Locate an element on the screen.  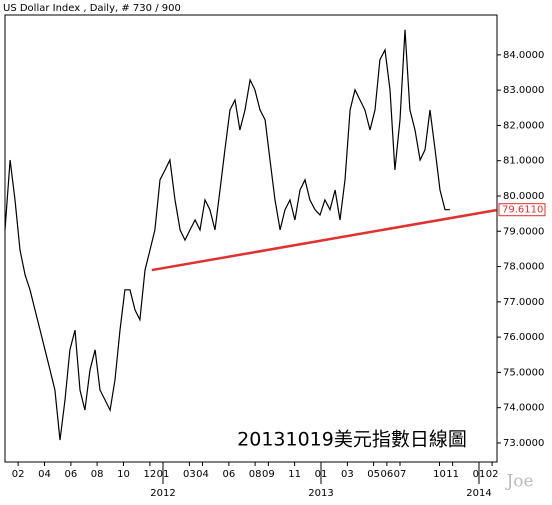
y-tick-label: 78.0000 is located at coordinates (523, 267).